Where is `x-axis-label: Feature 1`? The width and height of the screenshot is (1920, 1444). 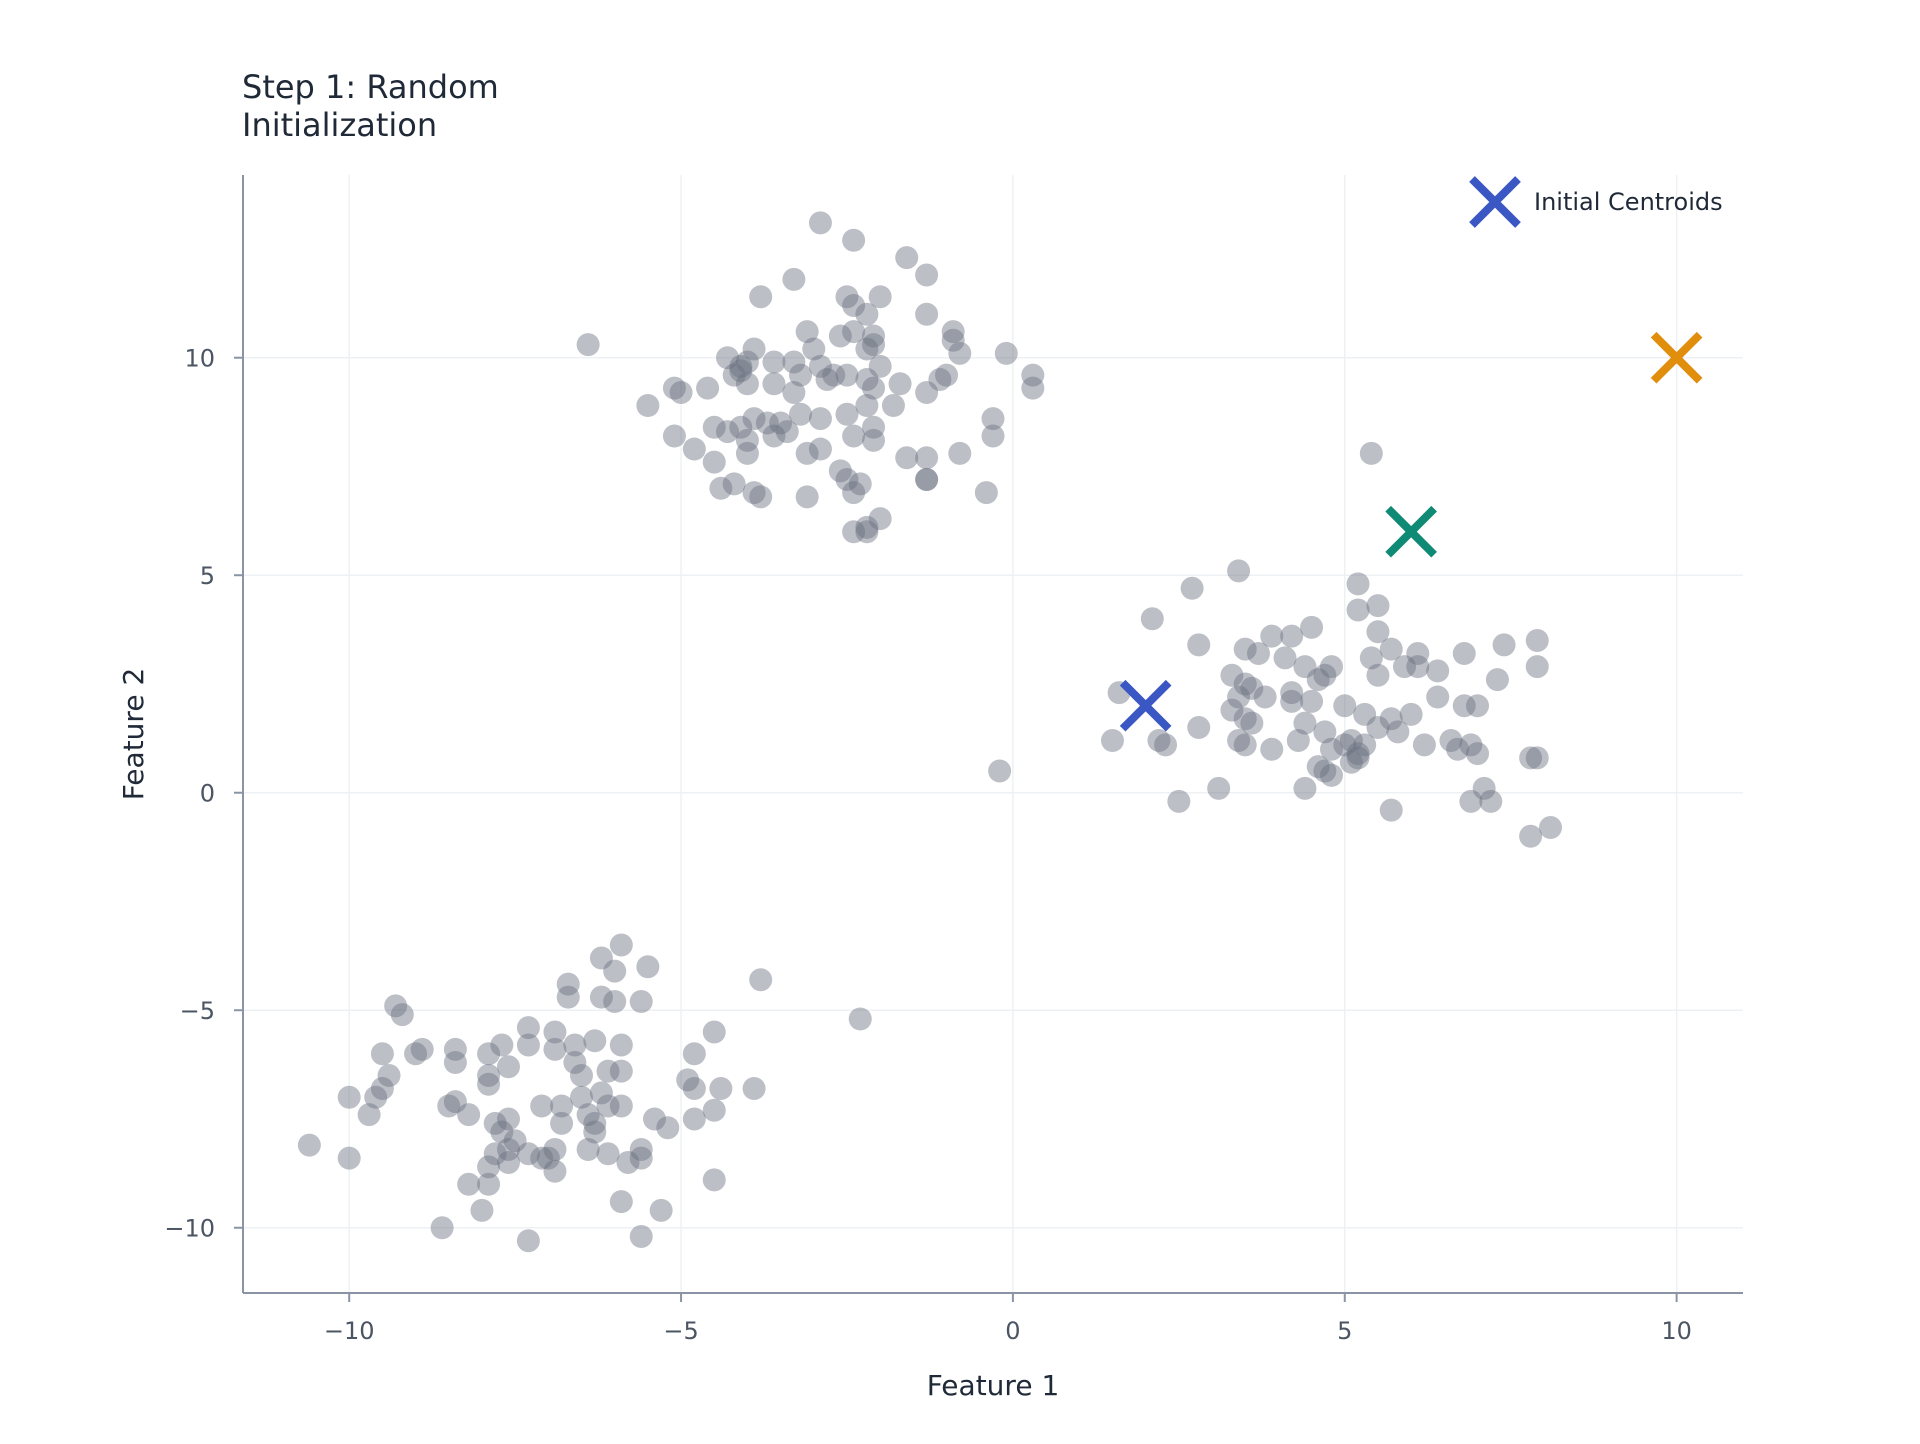 x-axis-label: Feature 1 is located at coordinates (993, 1385).